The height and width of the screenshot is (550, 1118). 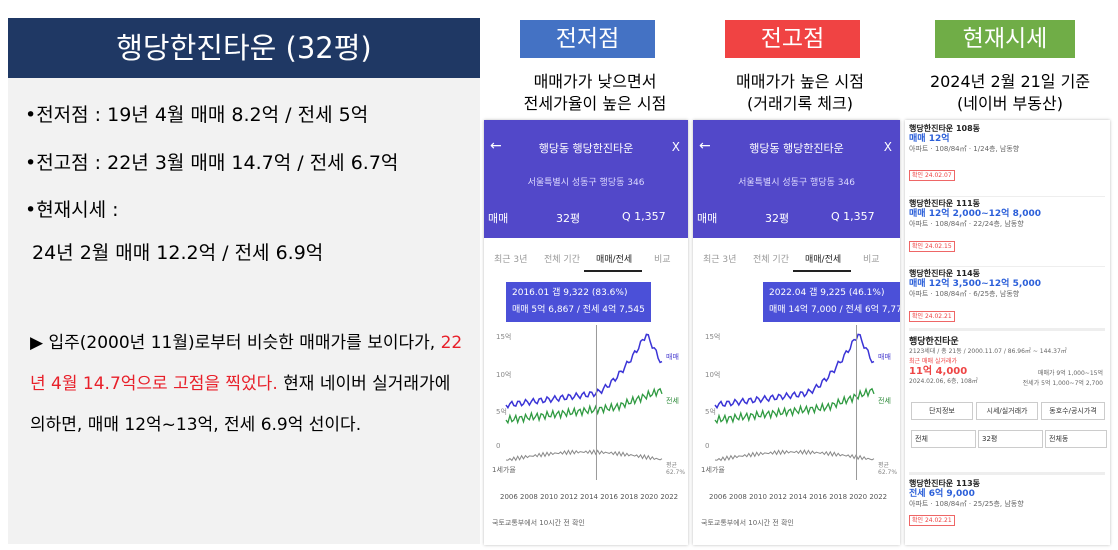 What do you see at coordinates (1010, 103) in the screenshot?
I see `subtitle: (네이버 부동산)` at bounding box center [1010, 103].